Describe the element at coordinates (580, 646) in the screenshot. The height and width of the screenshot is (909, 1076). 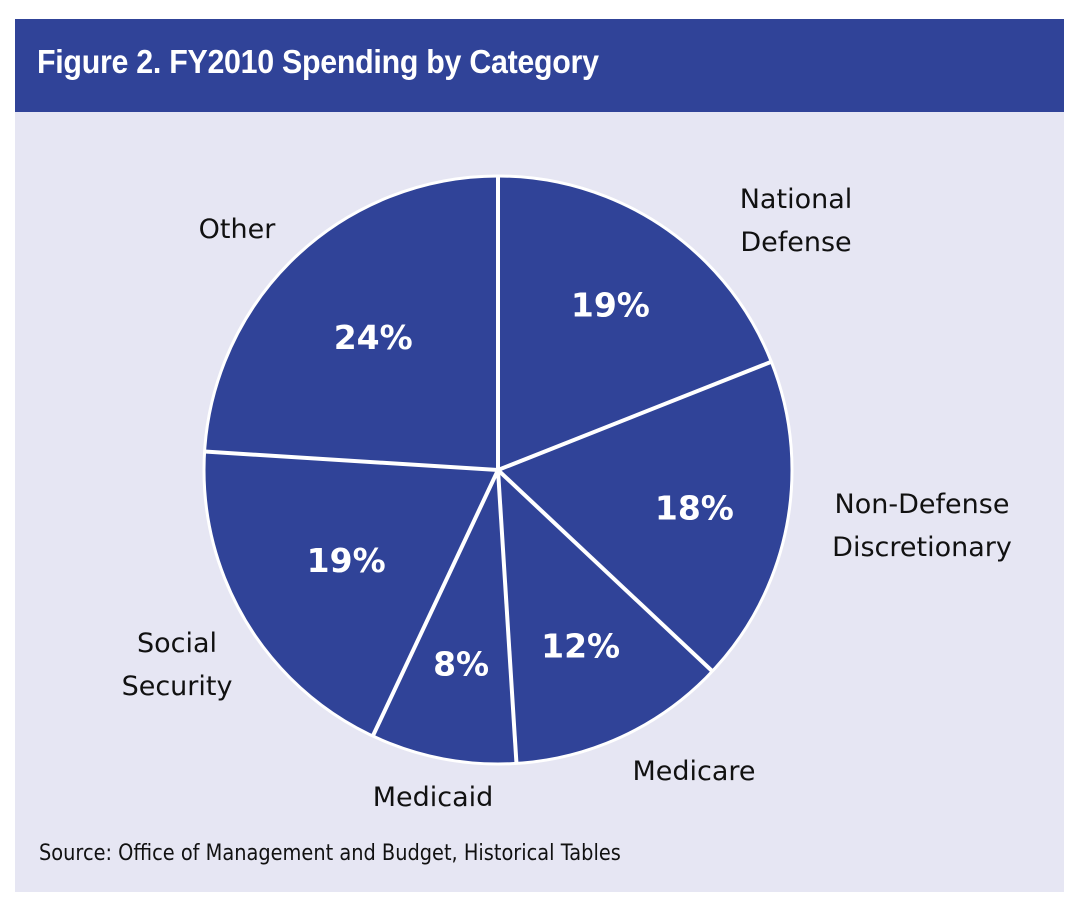
I see `value-label-medicare: 12%` at that location.